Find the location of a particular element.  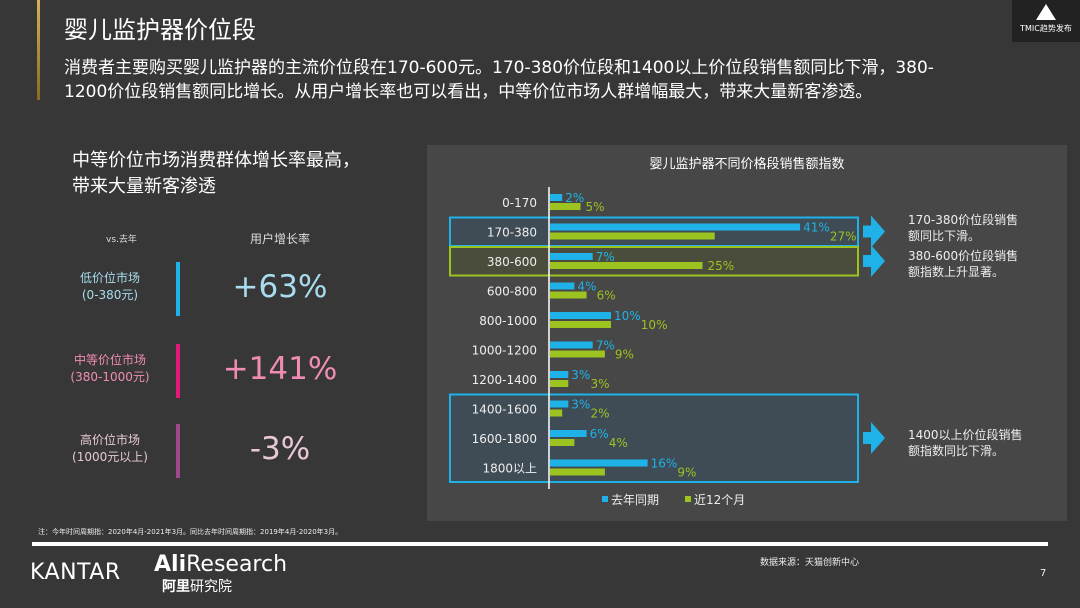

growth-value: +141% is located at coordinates (280, 369).